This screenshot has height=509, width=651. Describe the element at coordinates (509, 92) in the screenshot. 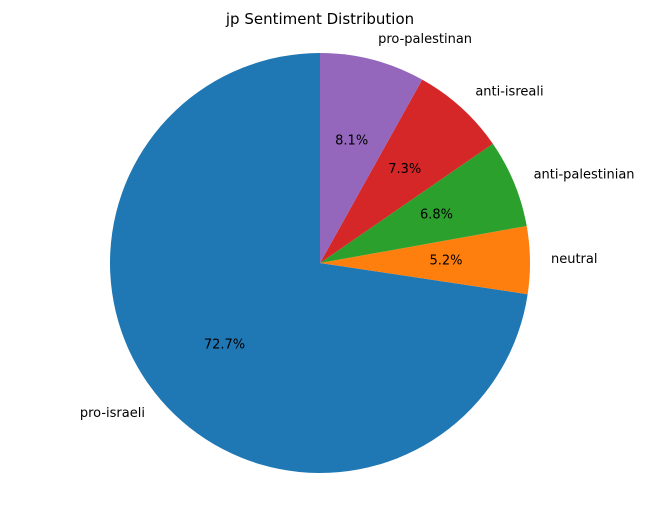

I see `slice-label-anti-isreali: anti-isreali` at that location.